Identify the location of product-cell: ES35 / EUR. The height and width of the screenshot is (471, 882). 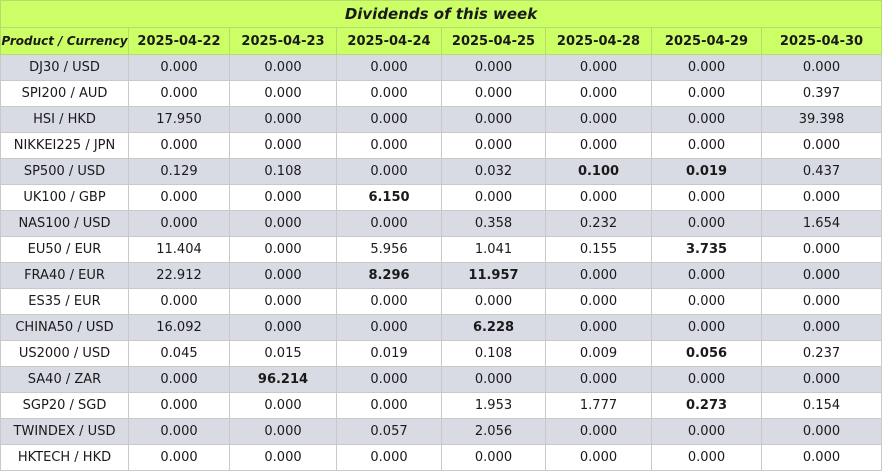
(64, 301).